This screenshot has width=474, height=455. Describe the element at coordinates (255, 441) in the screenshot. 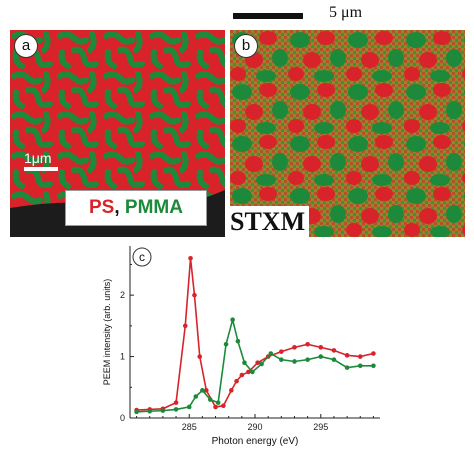

I see `x-axis-label: Photon energy (eV)` at that location.